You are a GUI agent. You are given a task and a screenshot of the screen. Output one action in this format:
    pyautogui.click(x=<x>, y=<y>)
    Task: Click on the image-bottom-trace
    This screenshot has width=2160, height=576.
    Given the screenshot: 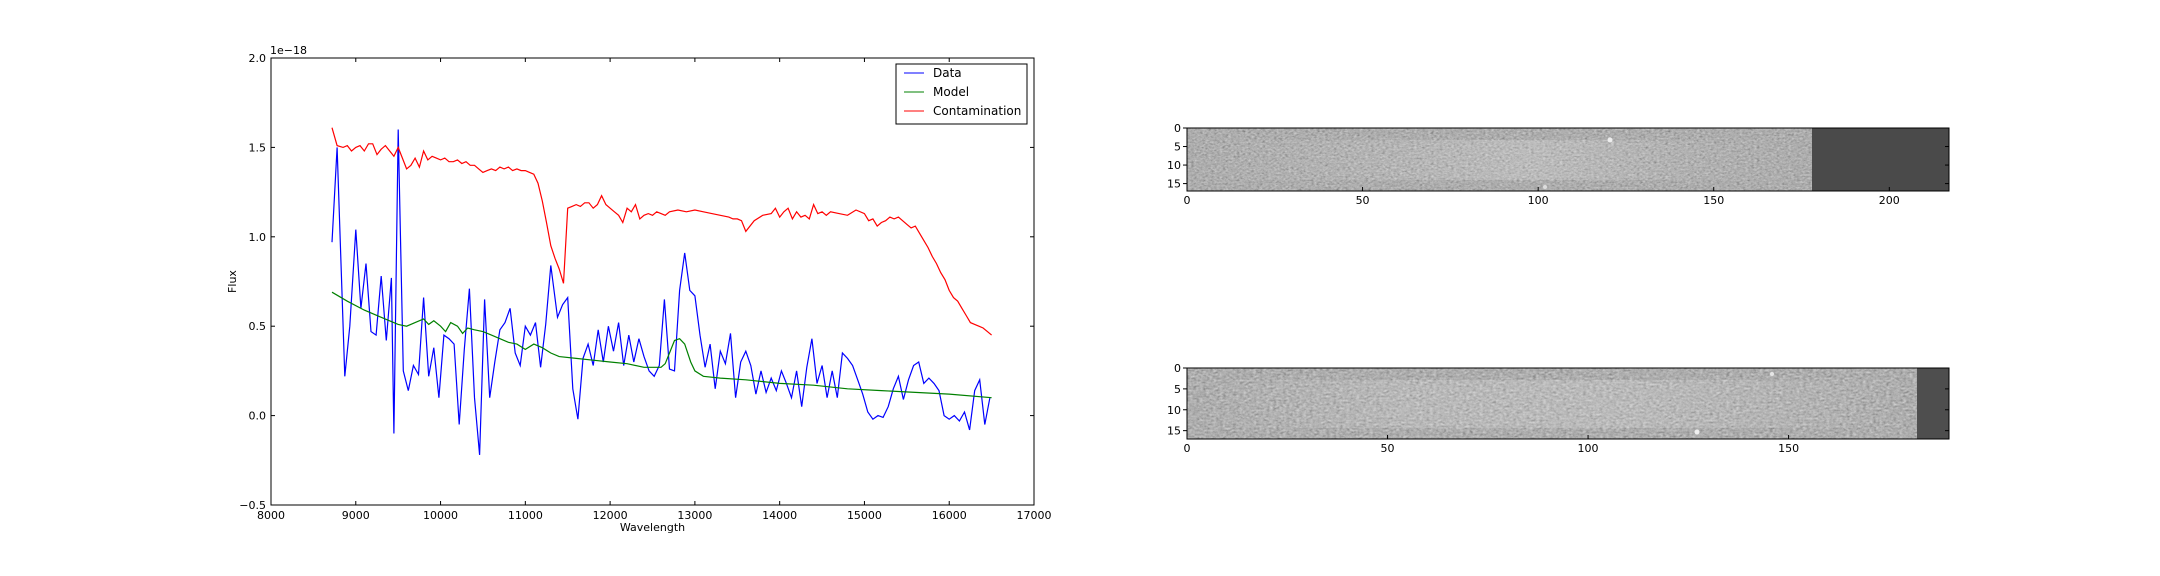 What is the action you would take?
    pyautogui.click(x=1552, y=404)
    